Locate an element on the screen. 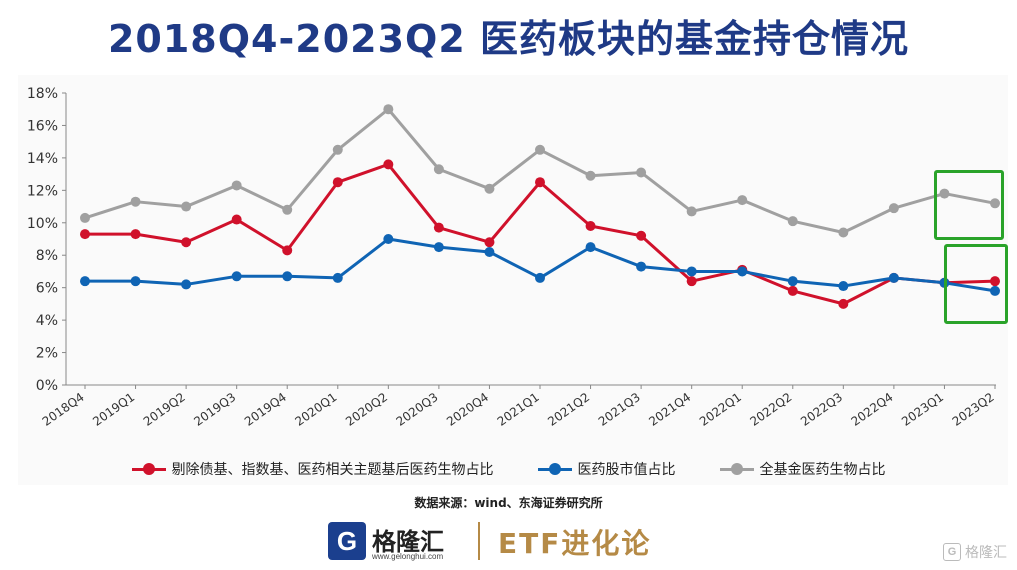  legend-item-blue: 医药股市值占比 is located at coordinates (606, 469).